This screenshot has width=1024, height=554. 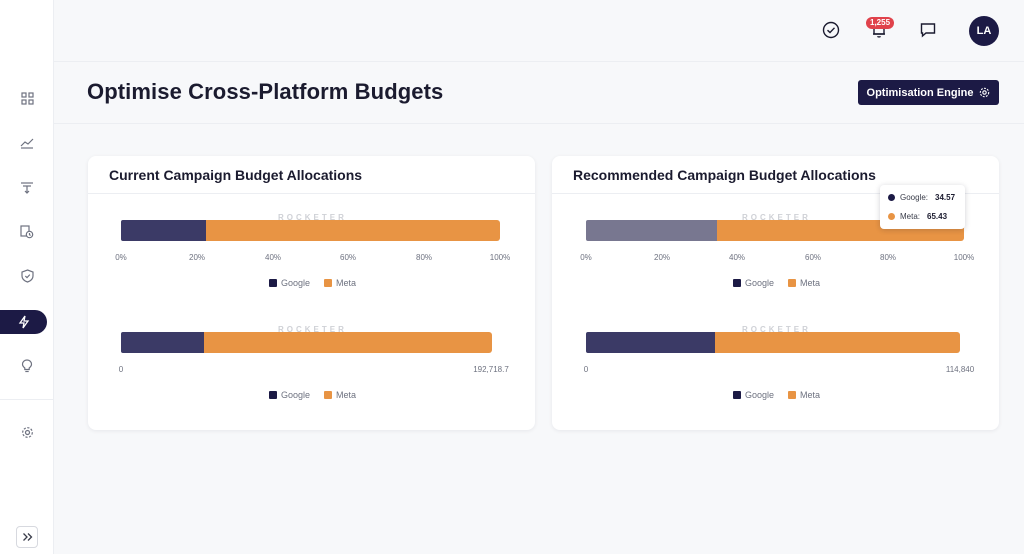 I want to click on optimisation-engine-label: Optimisation Engine, so click(x=920, y=92).